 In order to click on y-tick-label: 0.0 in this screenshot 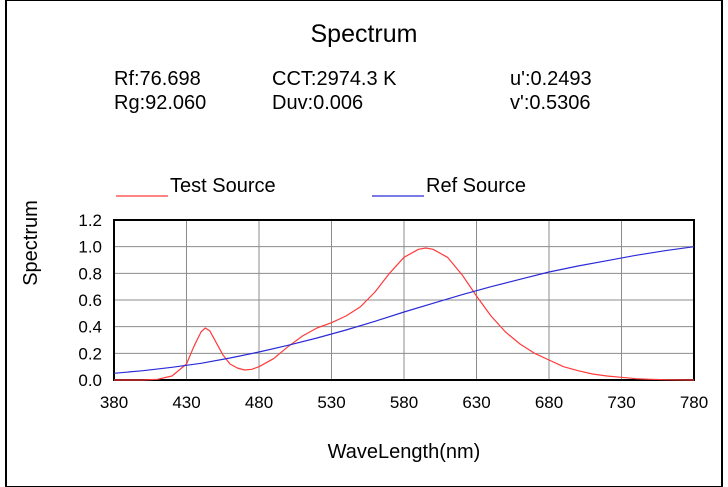, I will do `click(90, 380)`.